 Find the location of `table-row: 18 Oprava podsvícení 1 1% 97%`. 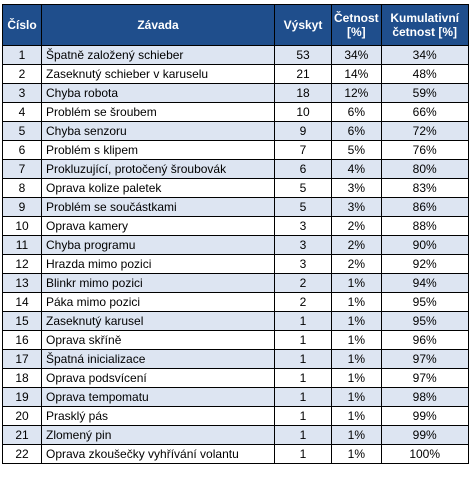

table-row: 18 Oprava podsvícení 1 1% 97% is located at coordinates (235, 378).